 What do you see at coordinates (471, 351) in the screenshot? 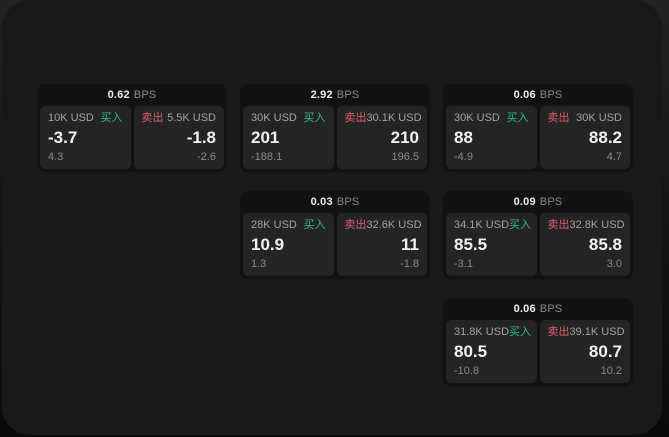
I see `buy-price: 80.5` at bounding box center [471, 351].